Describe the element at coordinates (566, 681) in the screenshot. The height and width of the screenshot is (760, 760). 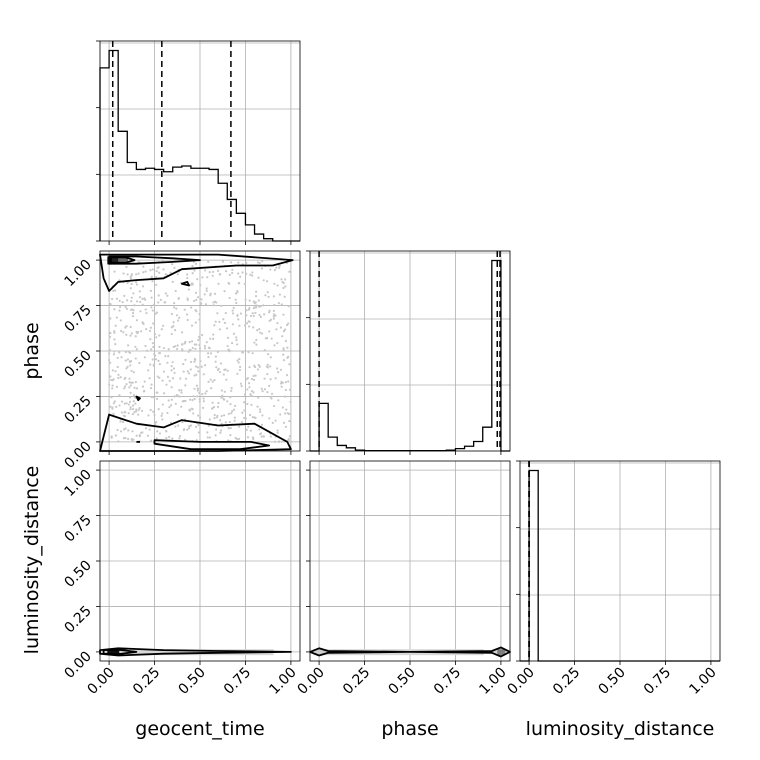
I see `hist-luminosity-distance-xtick-label: 0.25` at that location.